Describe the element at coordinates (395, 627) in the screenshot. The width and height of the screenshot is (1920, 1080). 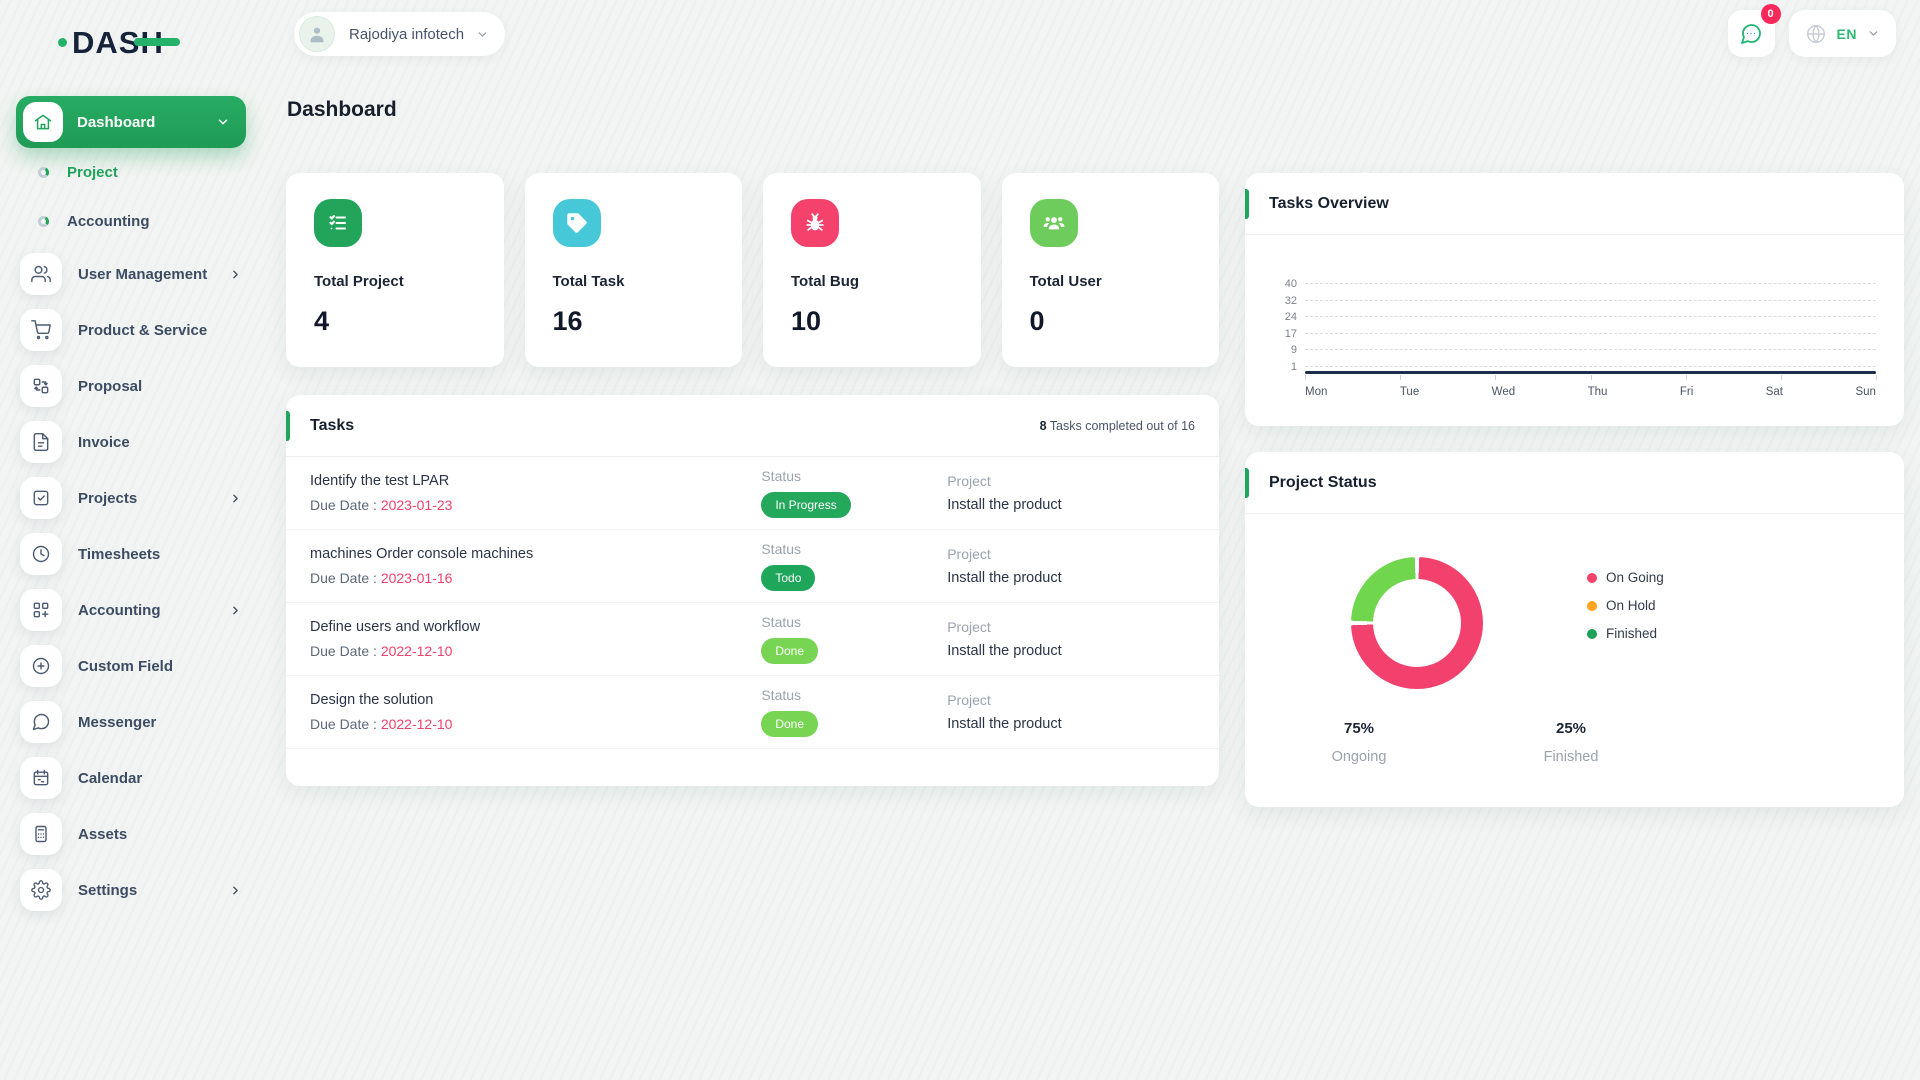
I see `task-title: Define users and workflow` at that location.